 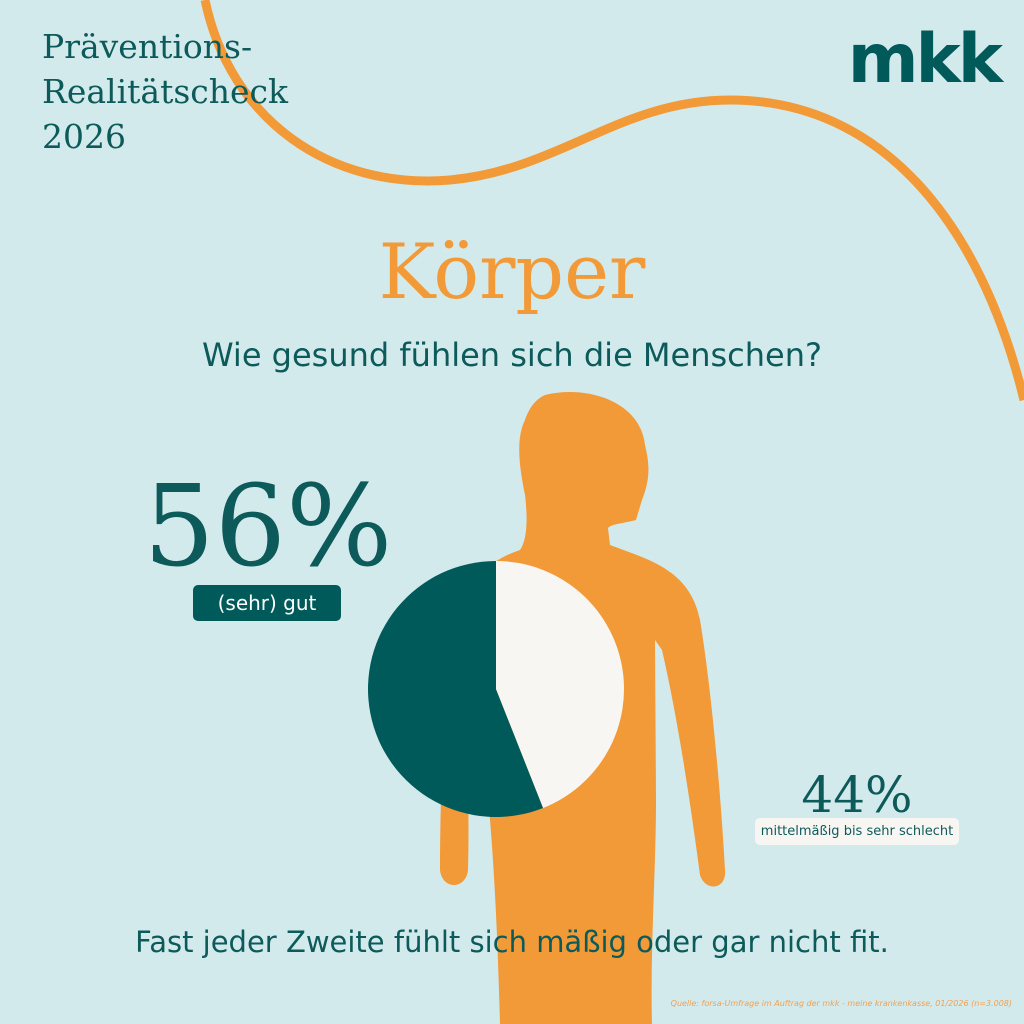 What do you see at coordinates (856, 795) in the screenshot?
I see `value-label: 44%` at bounding box center [856, 795].